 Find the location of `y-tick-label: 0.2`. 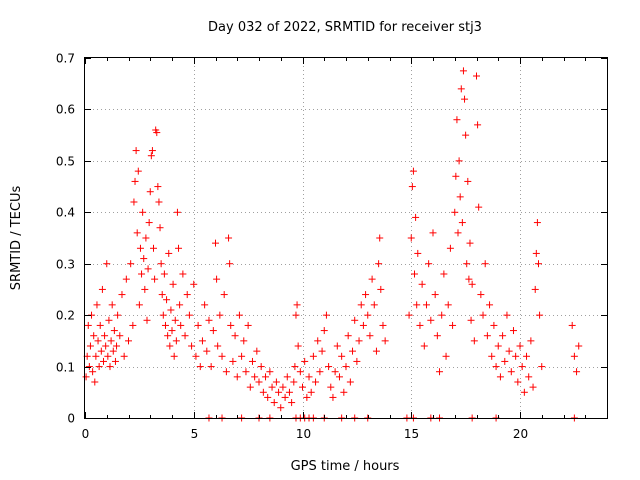

y-tick-label: 0.2 is located at coordinates (65, 316).